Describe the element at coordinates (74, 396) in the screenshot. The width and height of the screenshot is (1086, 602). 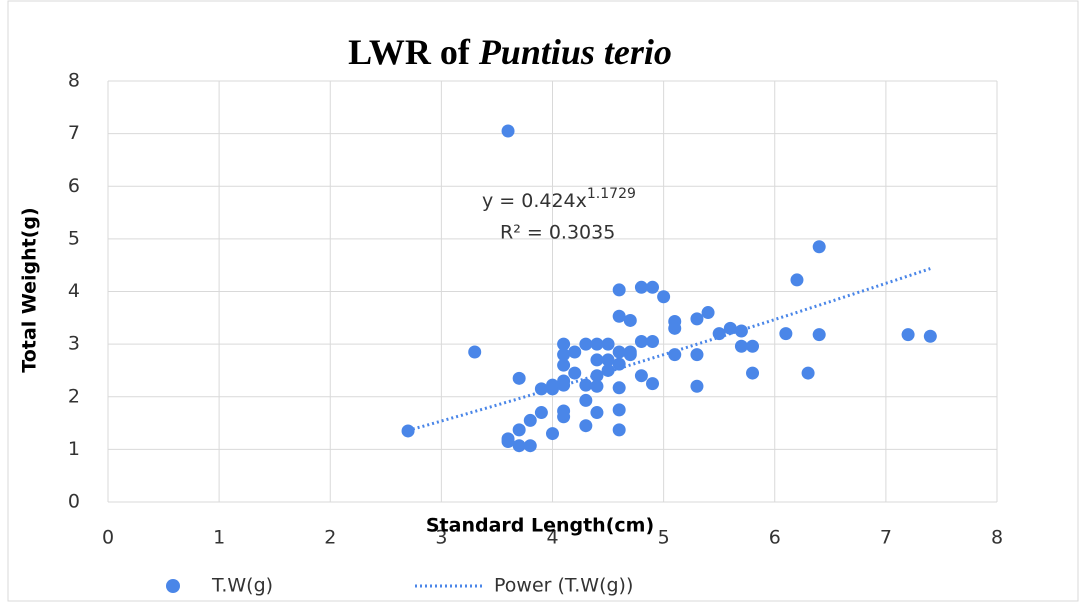
I see `y-tick-label: 2` at that location.